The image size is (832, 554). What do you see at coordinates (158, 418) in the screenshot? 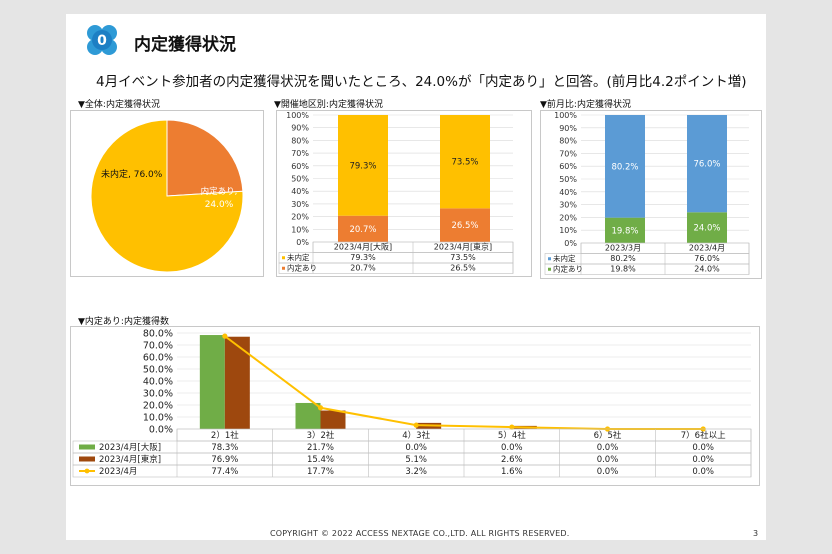
I see `y-tick-label: 10.0%` at bounding box center [158, 418].